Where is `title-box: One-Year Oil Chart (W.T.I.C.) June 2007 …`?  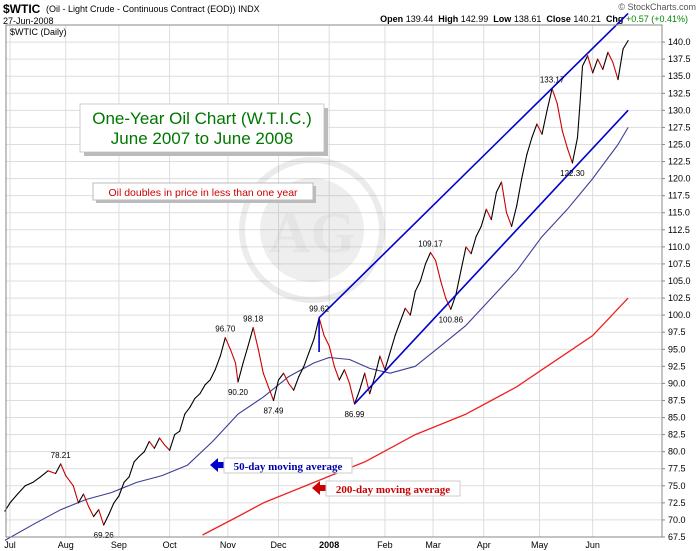 title-box: One-Year Oil Chart (W.T.I.C.) June 2007 … is located at coordinates (203, 129).